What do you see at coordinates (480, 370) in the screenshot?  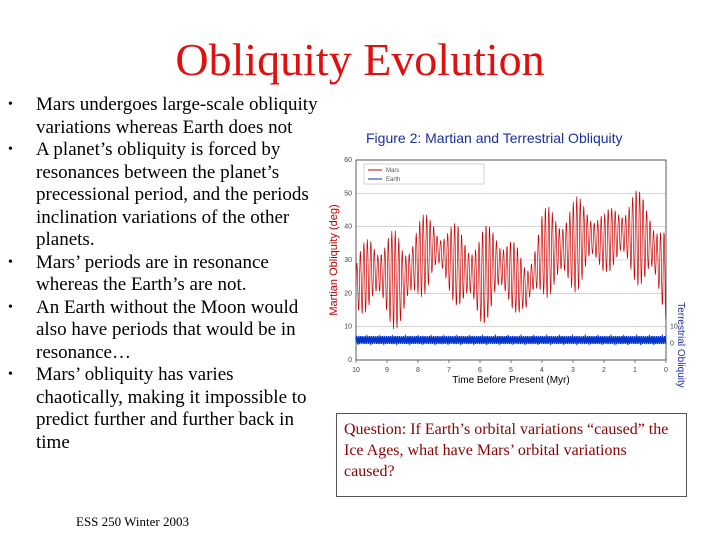 I see `x-tick-label: 6` at bounding box center [480, 370].